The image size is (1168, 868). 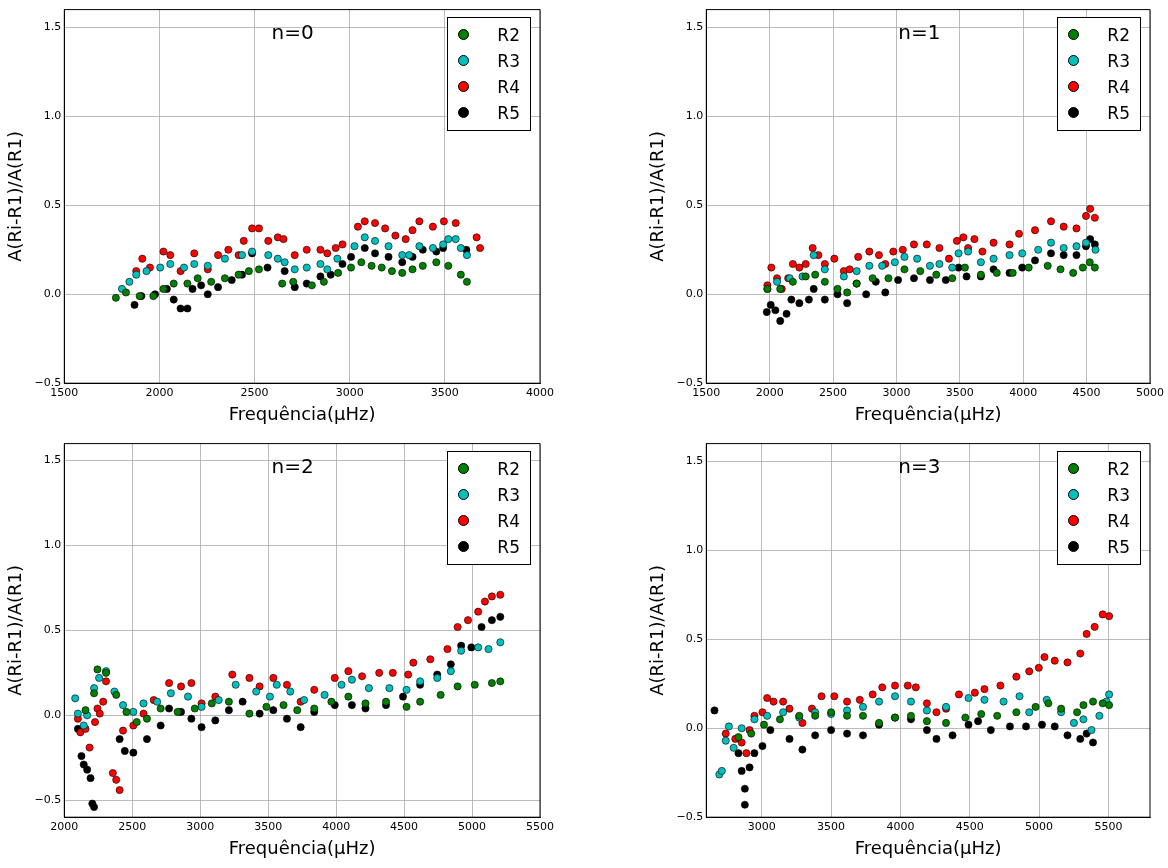 I want to click on text: n=2, so click(x=292, y=465).